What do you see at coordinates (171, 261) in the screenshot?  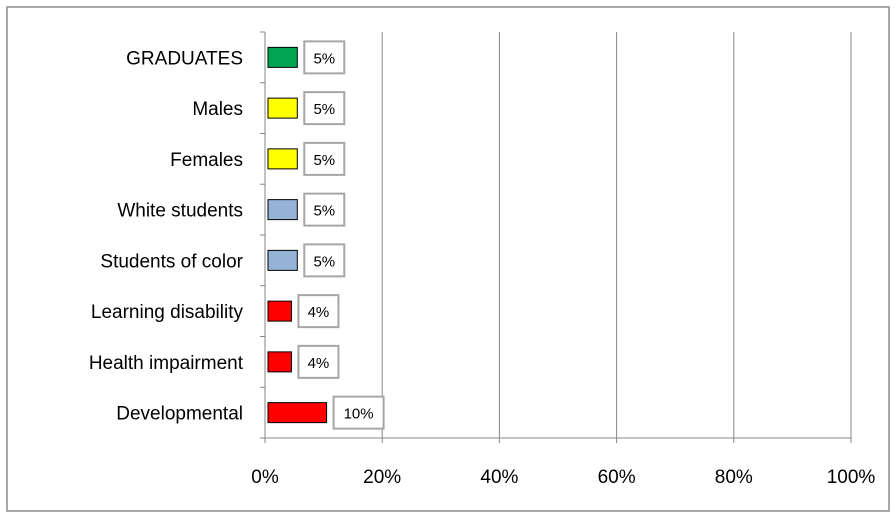 I see `category-label: Students of color` at bounding box center [171, 261].